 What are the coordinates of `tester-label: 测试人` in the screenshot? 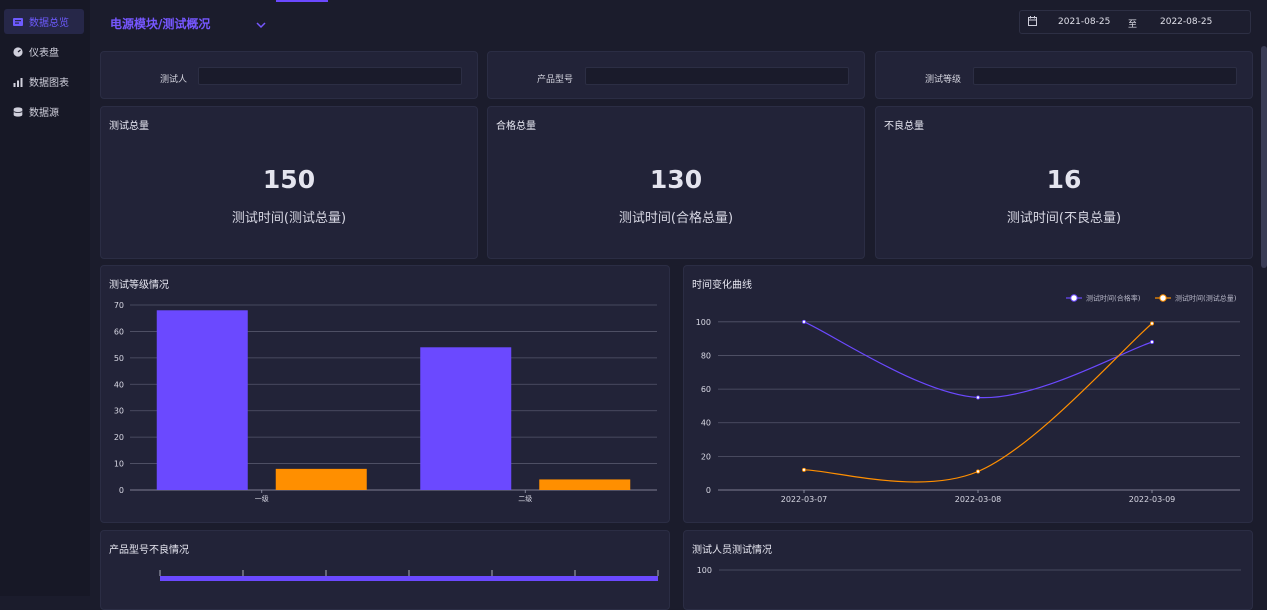 It's located at (174, 80).